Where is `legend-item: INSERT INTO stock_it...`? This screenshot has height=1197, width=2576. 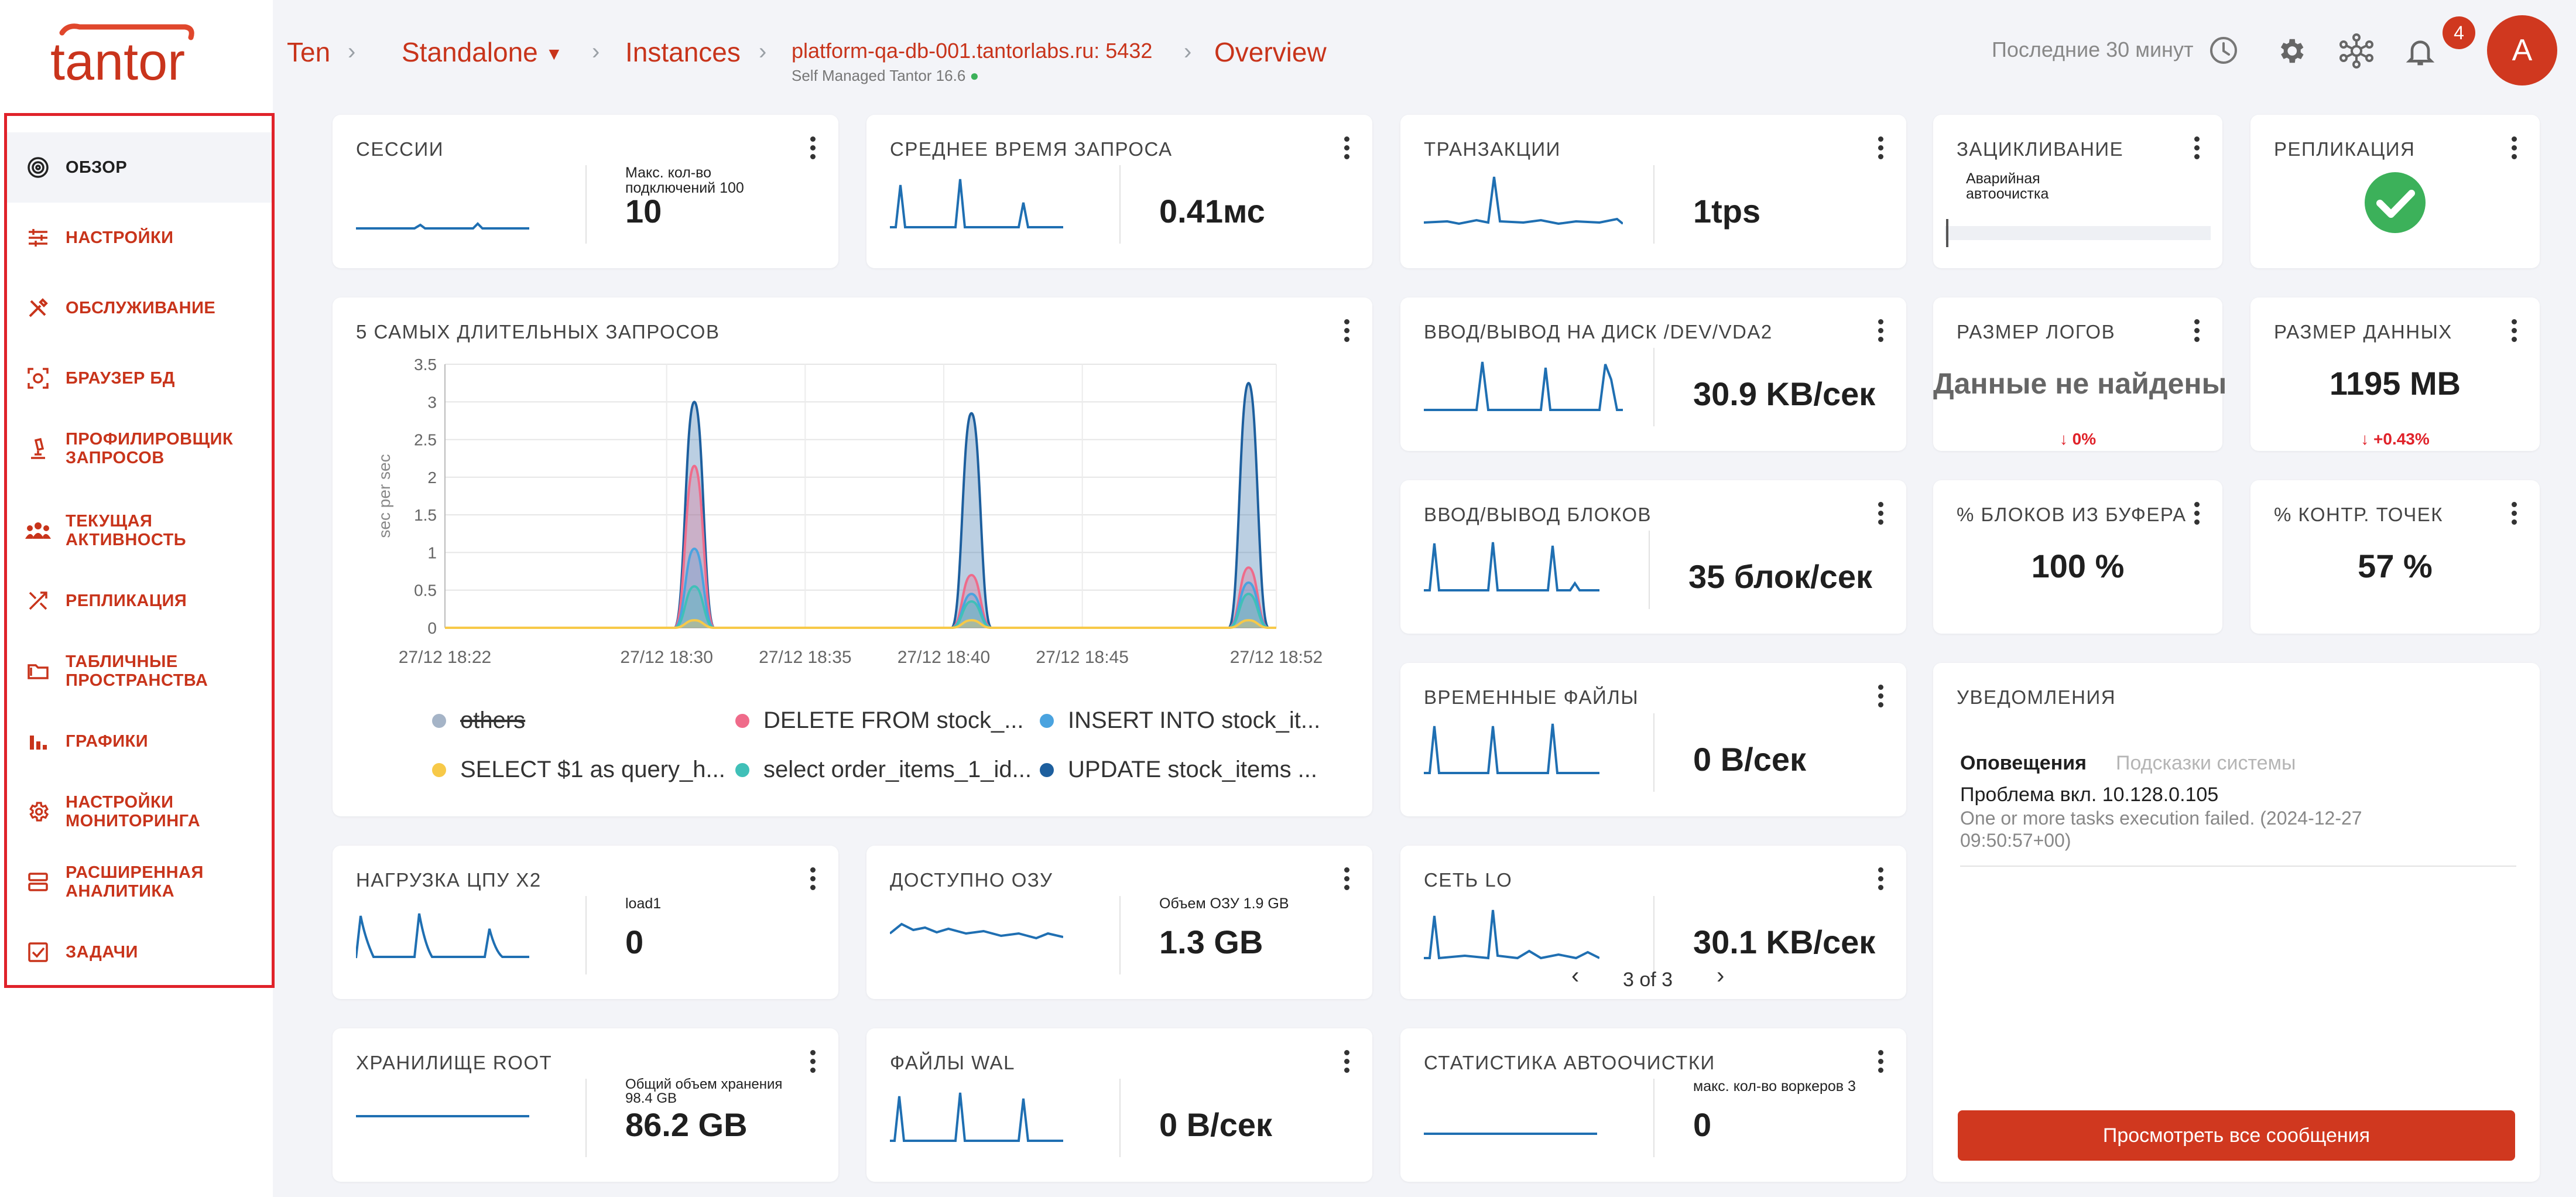
legend-item: INSERT INTO stock_it... is located at coordinates (1180, 720).